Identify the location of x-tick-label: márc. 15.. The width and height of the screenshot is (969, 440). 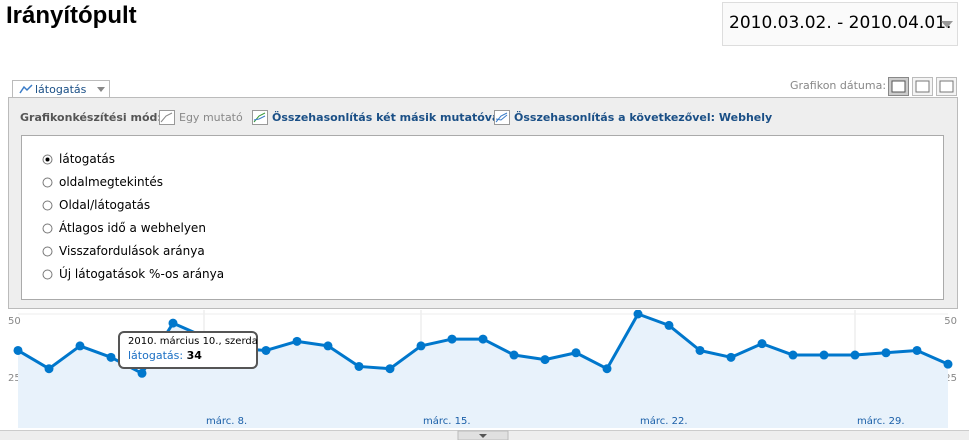
(447, 421).